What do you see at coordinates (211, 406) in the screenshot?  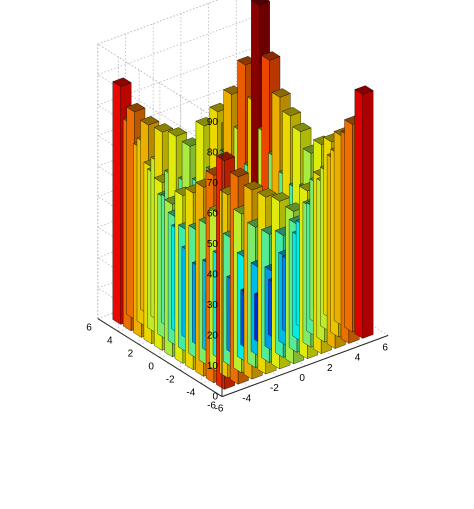 I see `y-tick-label: -6` at bounding box center [211, 406].